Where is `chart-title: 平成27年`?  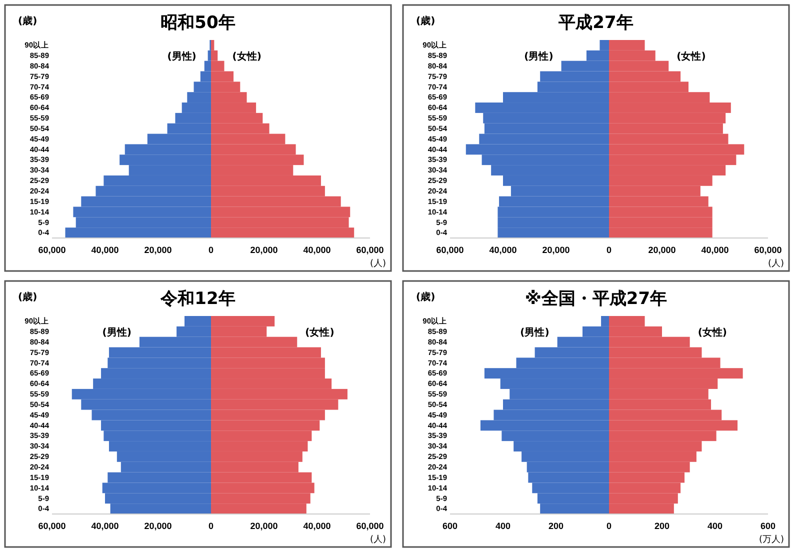 chart-title: 平成27年 is located at coordinates (596, 23).